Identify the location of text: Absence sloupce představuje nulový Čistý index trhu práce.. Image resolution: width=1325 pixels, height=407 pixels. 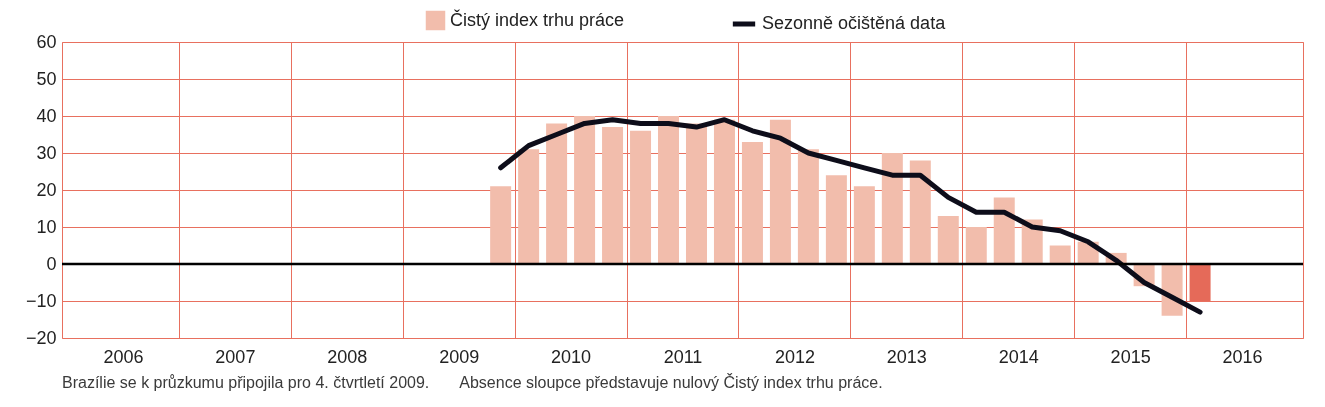
(671, 382).